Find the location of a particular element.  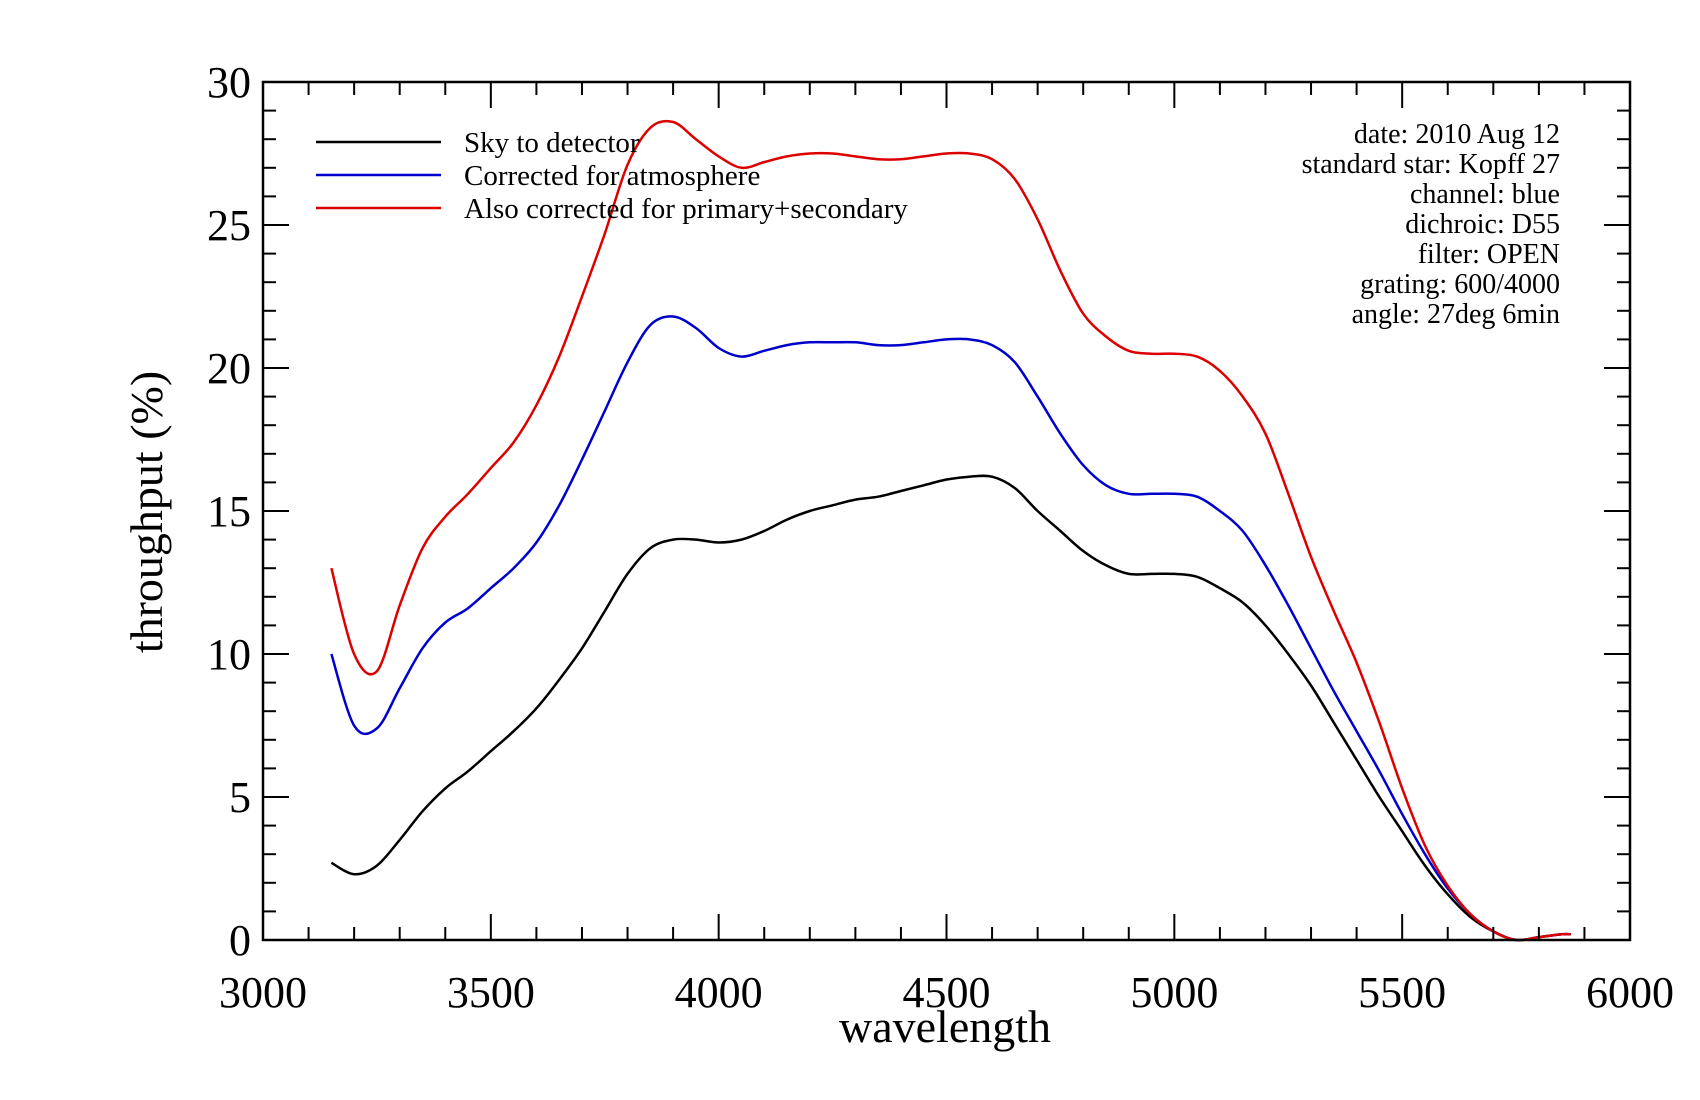

x-tick-label: 3000 is located at coordinates (263, 992).